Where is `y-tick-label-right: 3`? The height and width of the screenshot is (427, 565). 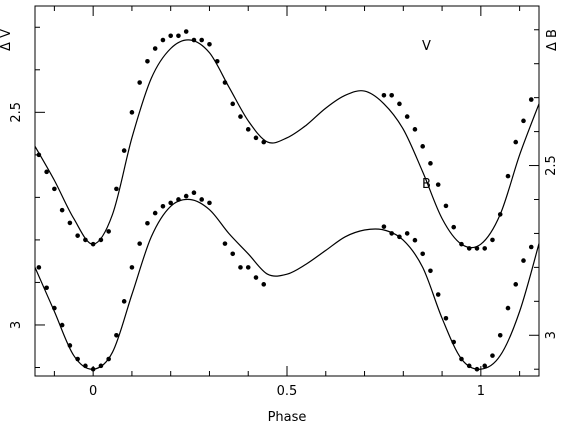 y-tick-label-right: 3 is located at coordinates (551, 335).